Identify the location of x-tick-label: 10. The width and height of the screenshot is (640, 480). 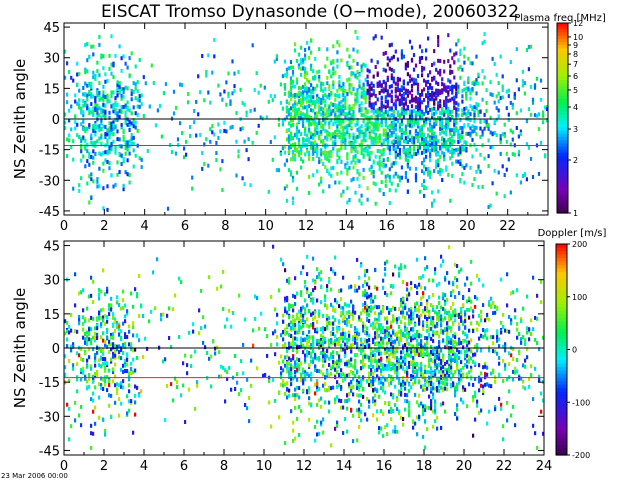
(265, 226).